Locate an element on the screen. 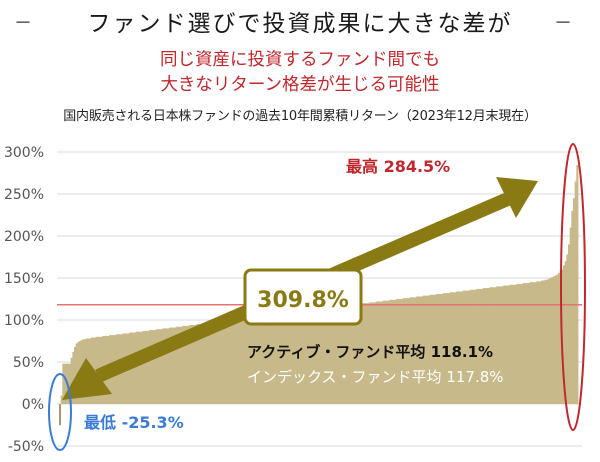  y-tick-label: 300% is located at coordinates (24, 153).